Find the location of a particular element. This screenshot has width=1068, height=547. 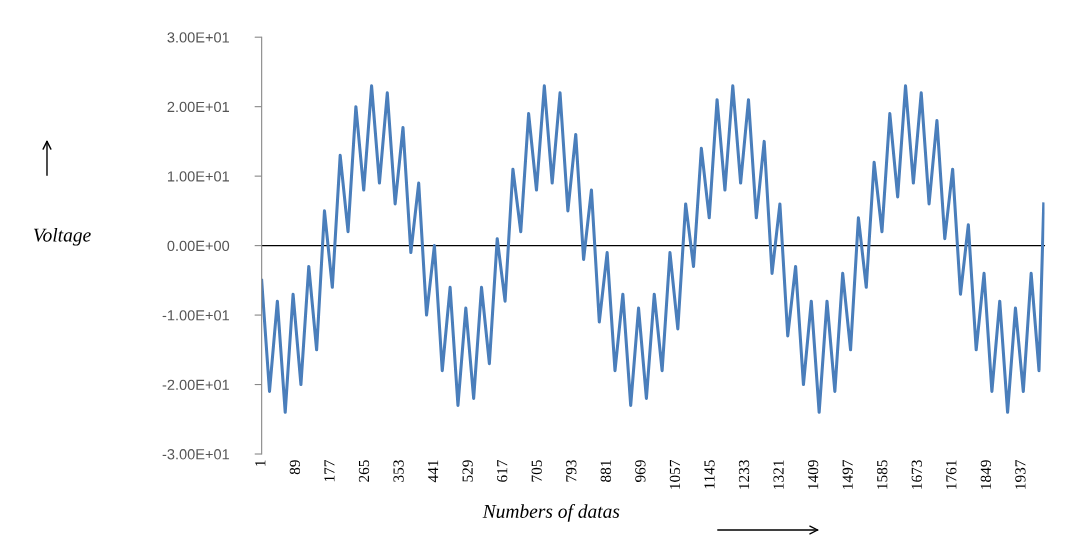

x-tick-label: 1761 is located at coordinates (951, 474).